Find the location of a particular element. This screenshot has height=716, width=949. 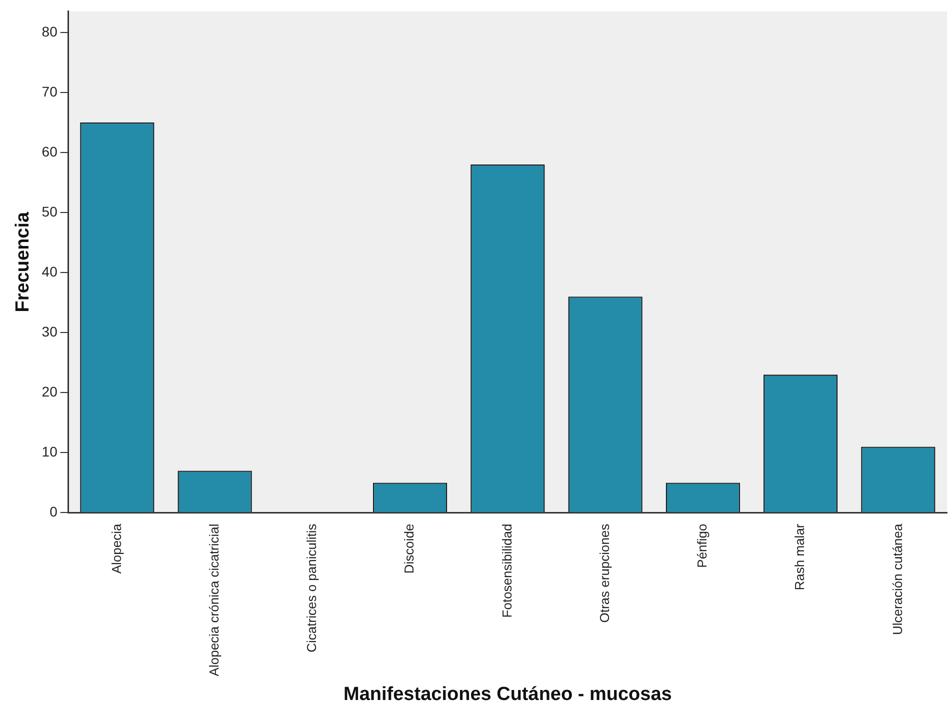

x-tick-label: Fotosensibilidad is located at coordinates (506, 571).